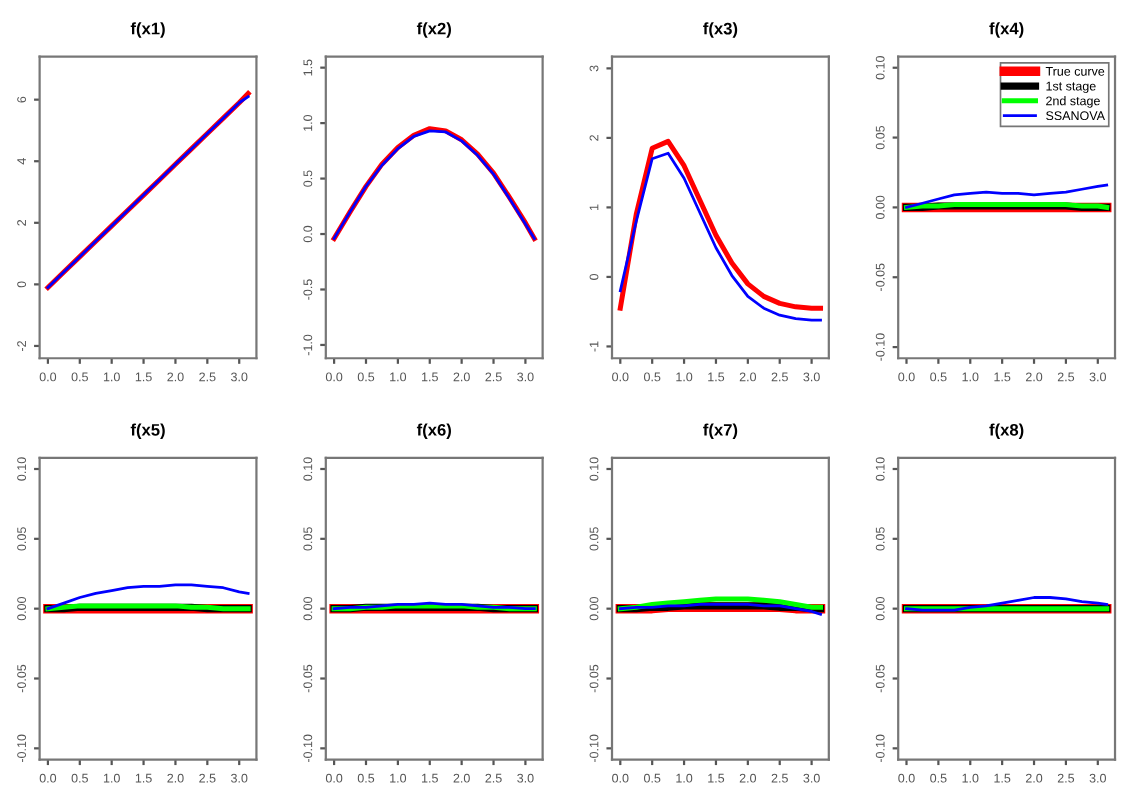 Image resolution: width=1132 pixels, height=808 pixels. I want to click on chart-title: f(x2), so click(433, 30).